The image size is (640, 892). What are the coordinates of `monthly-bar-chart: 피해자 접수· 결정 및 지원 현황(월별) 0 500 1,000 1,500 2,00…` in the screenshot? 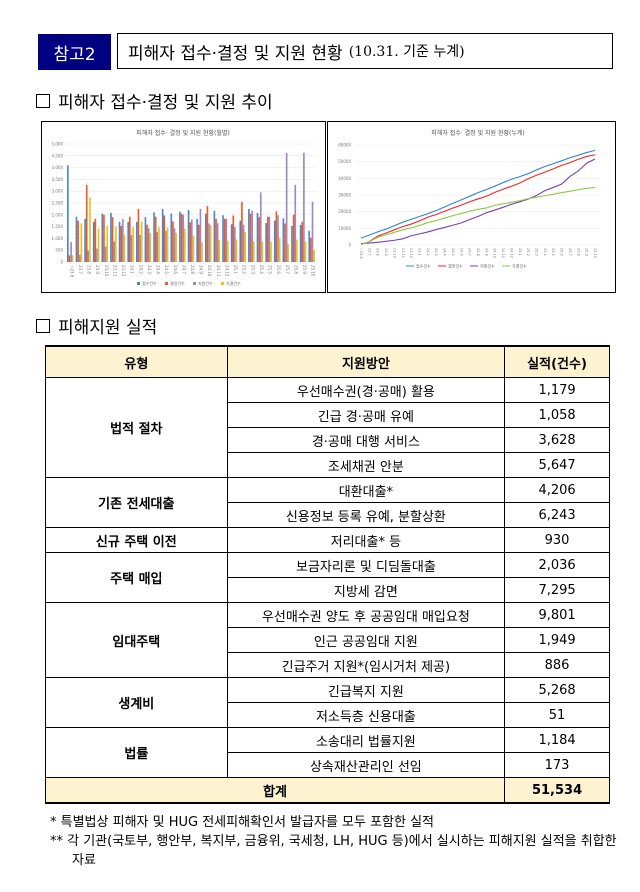 It's located at (183, 207).